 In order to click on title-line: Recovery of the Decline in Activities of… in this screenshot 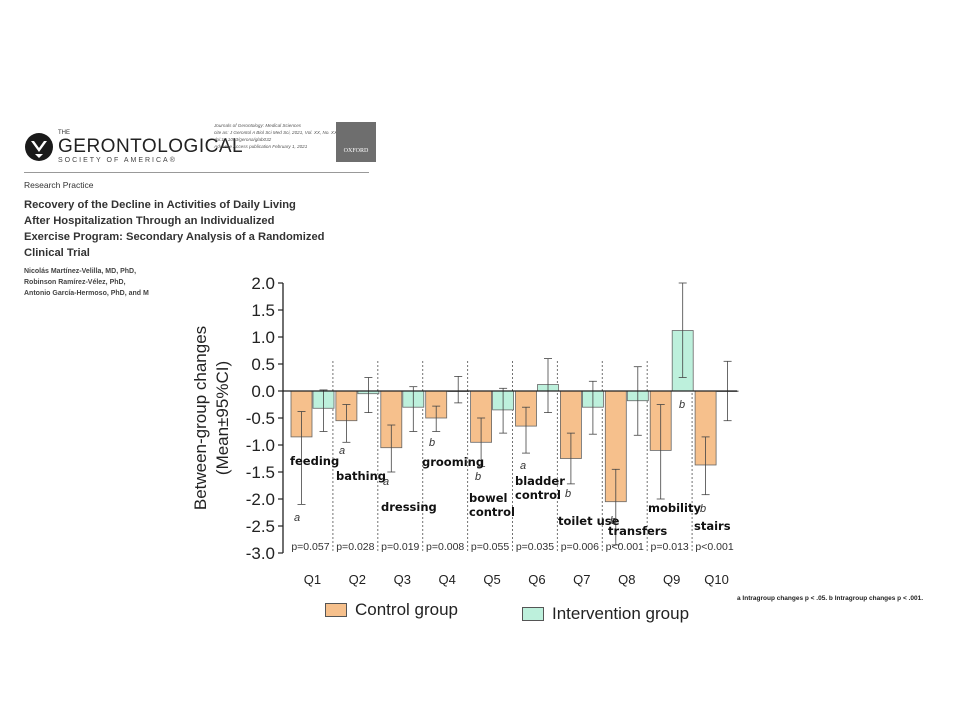, I will do `click(160, 205)`.